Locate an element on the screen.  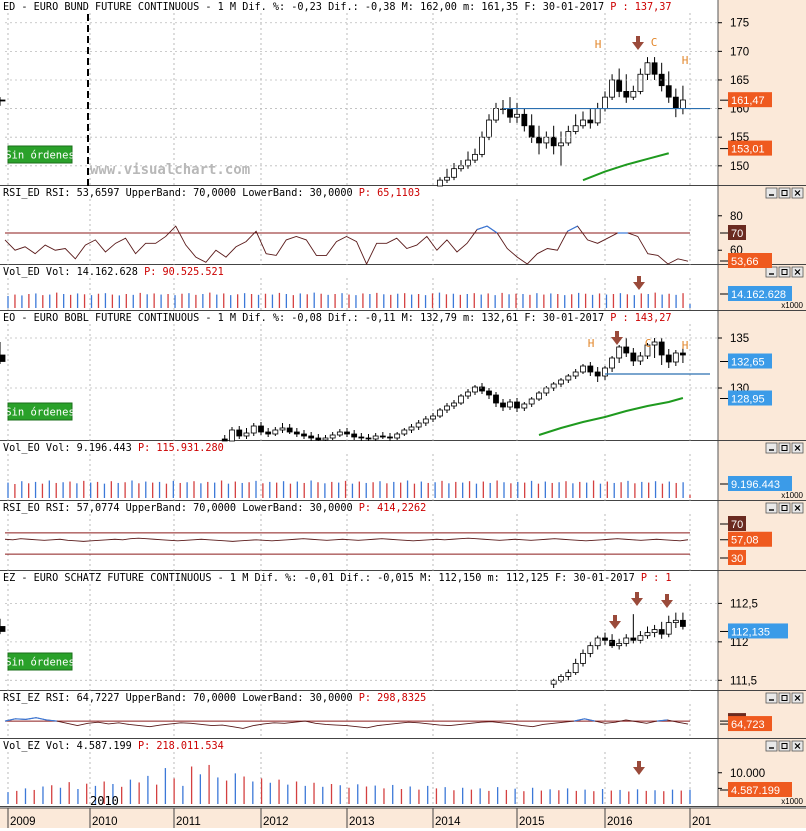
volume-value-badge-label: 14.162.628 is located at coordinates (758, 295).